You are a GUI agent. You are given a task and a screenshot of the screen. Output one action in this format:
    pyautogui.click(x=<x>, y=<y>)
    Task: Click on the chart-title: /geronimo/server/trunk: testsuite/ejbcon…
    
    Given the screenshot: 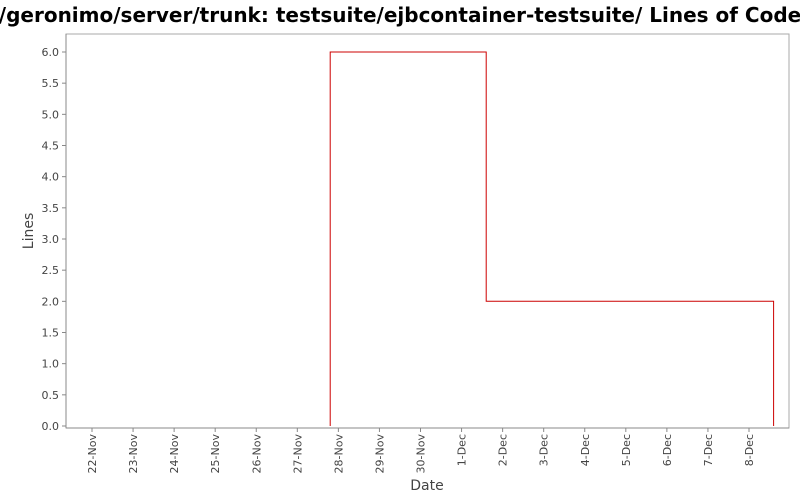 What is the action you would take?
    pyautogui.click(x=400, y=15)
    